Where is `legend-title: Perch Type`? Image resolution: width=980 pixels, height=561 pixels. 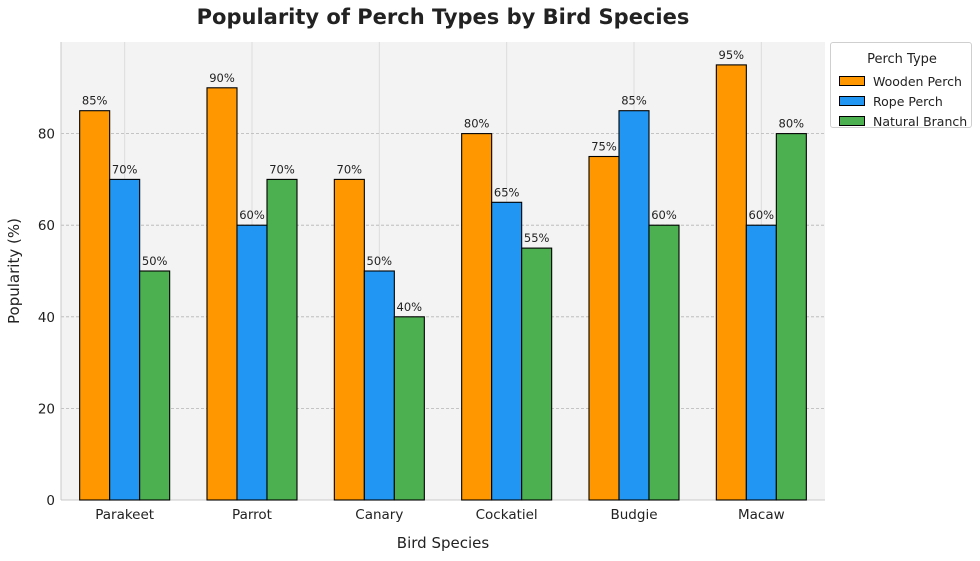
legend-title: Perch Type is located at coordinates (902, 59).